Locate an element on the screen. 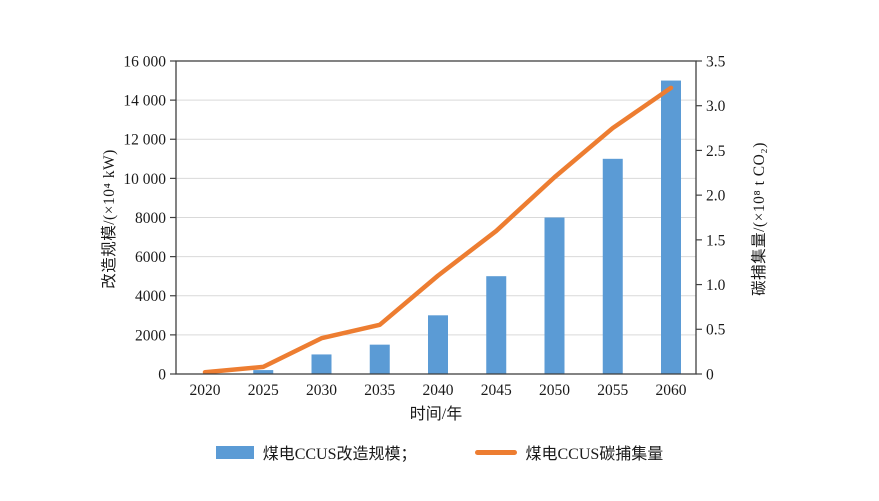 Image resolution: width=879 pixels, height=501 pixels. left-axis-tick-label: 12 000 is located at coordinates (144, 140).